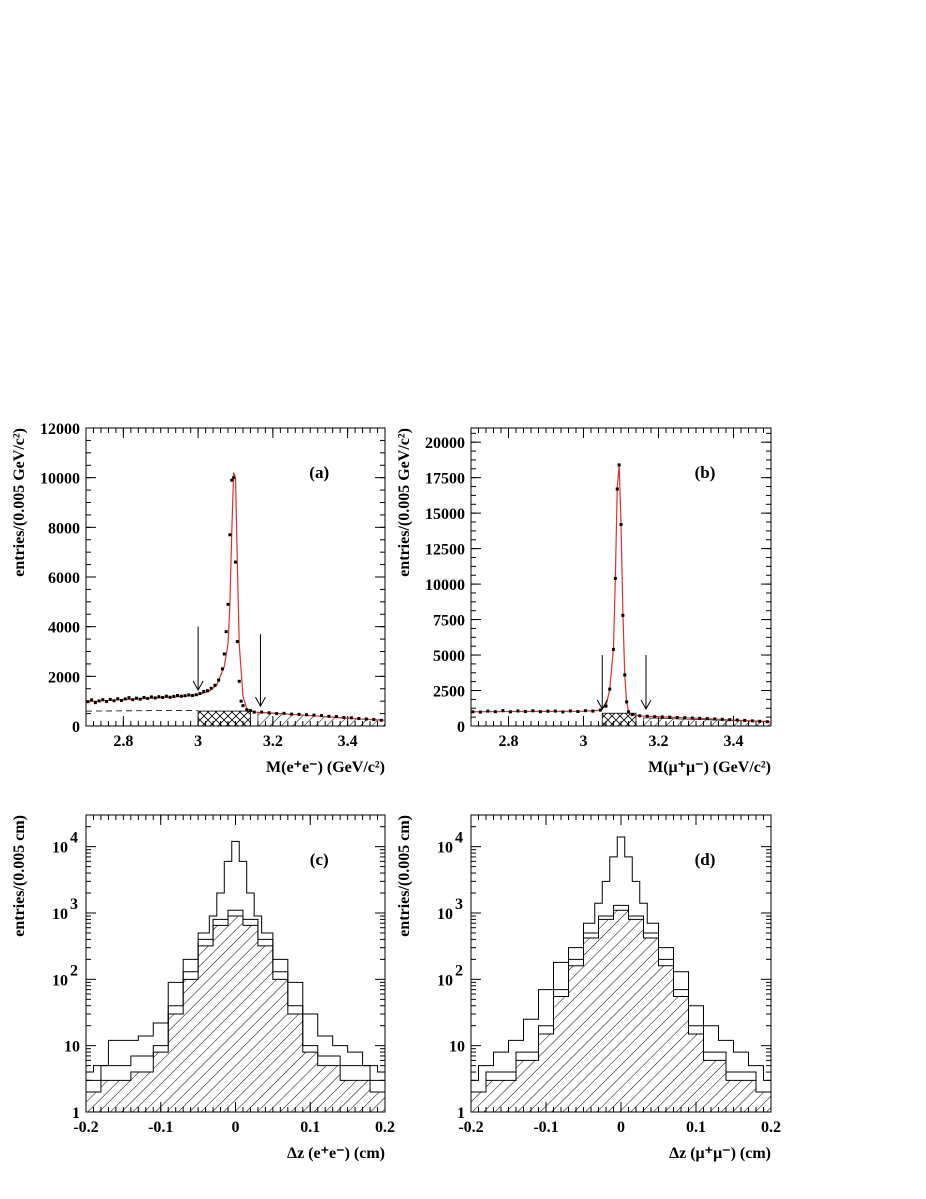 This screenshot has width=926, height=1199. What do you see at coordinates (734, 741) in the screenshot?
I see `x-tick-label: 3.4` at bounding box center [734, 741].